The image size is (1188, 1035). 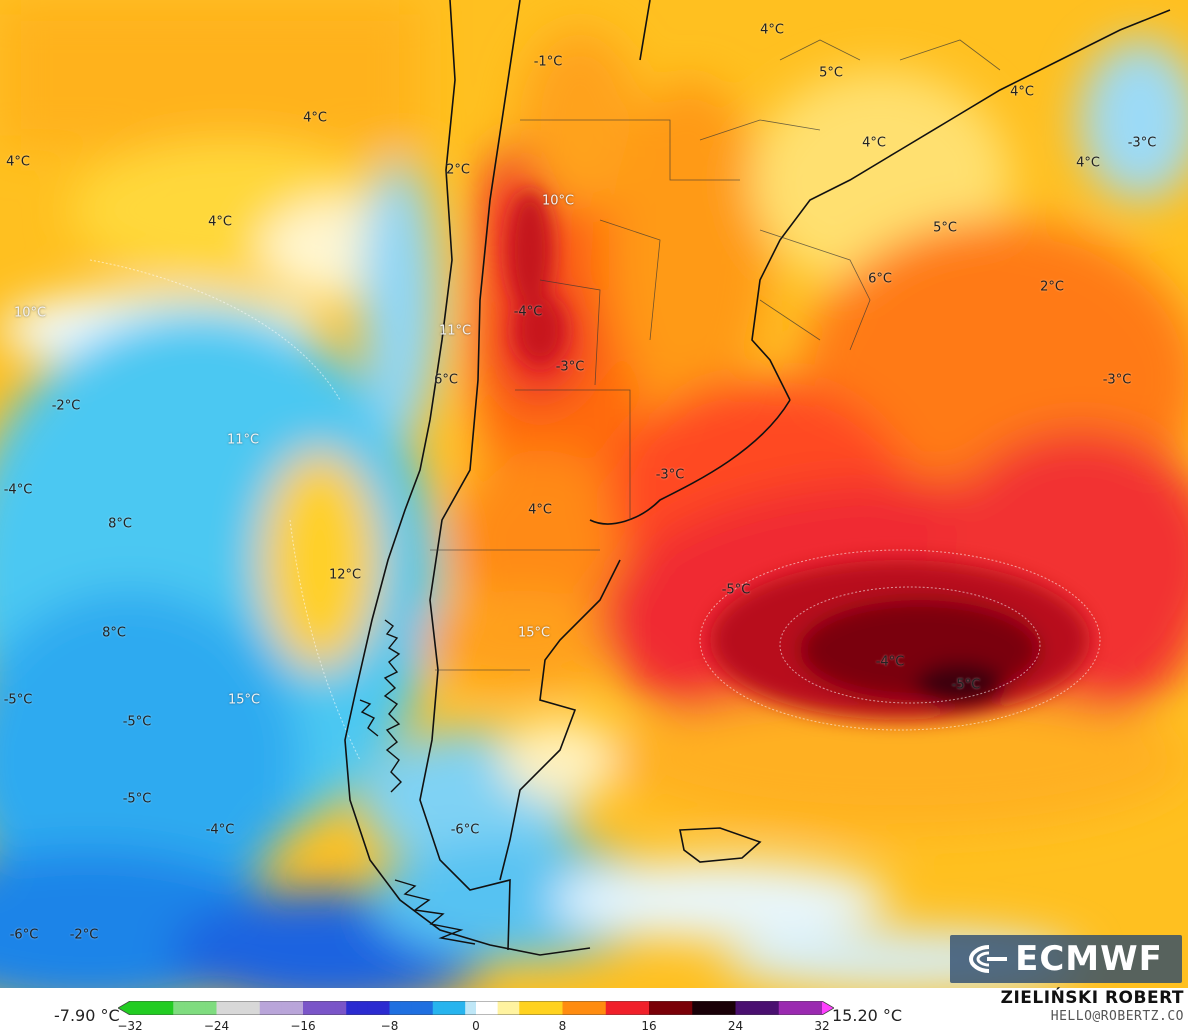 What do you see at coordinates (649, 1026) in the screenshot?
I see `colorbar-tick-label: 16` at bounding box center [649, 1026].